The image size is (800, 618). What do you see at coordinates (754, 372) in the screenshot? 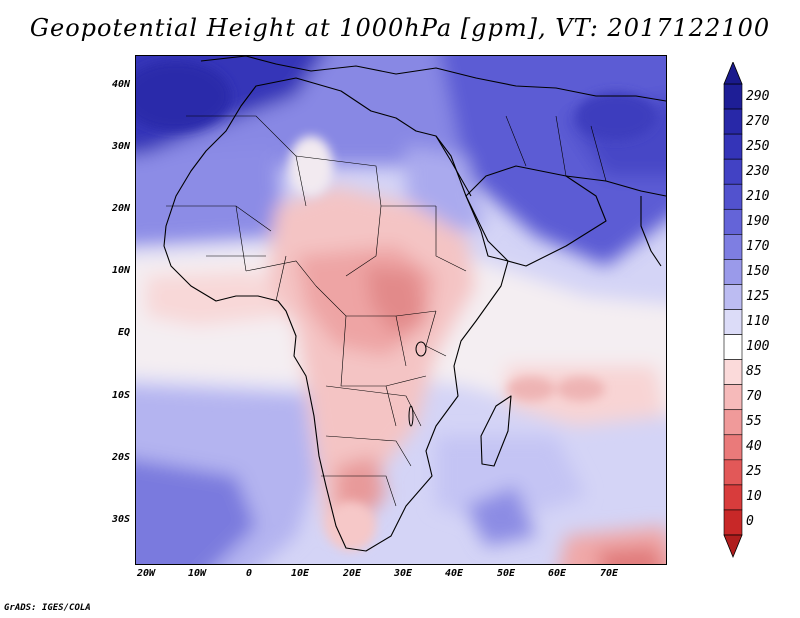
I see `colorbar-label: 85` at bounding box center [754, 372].